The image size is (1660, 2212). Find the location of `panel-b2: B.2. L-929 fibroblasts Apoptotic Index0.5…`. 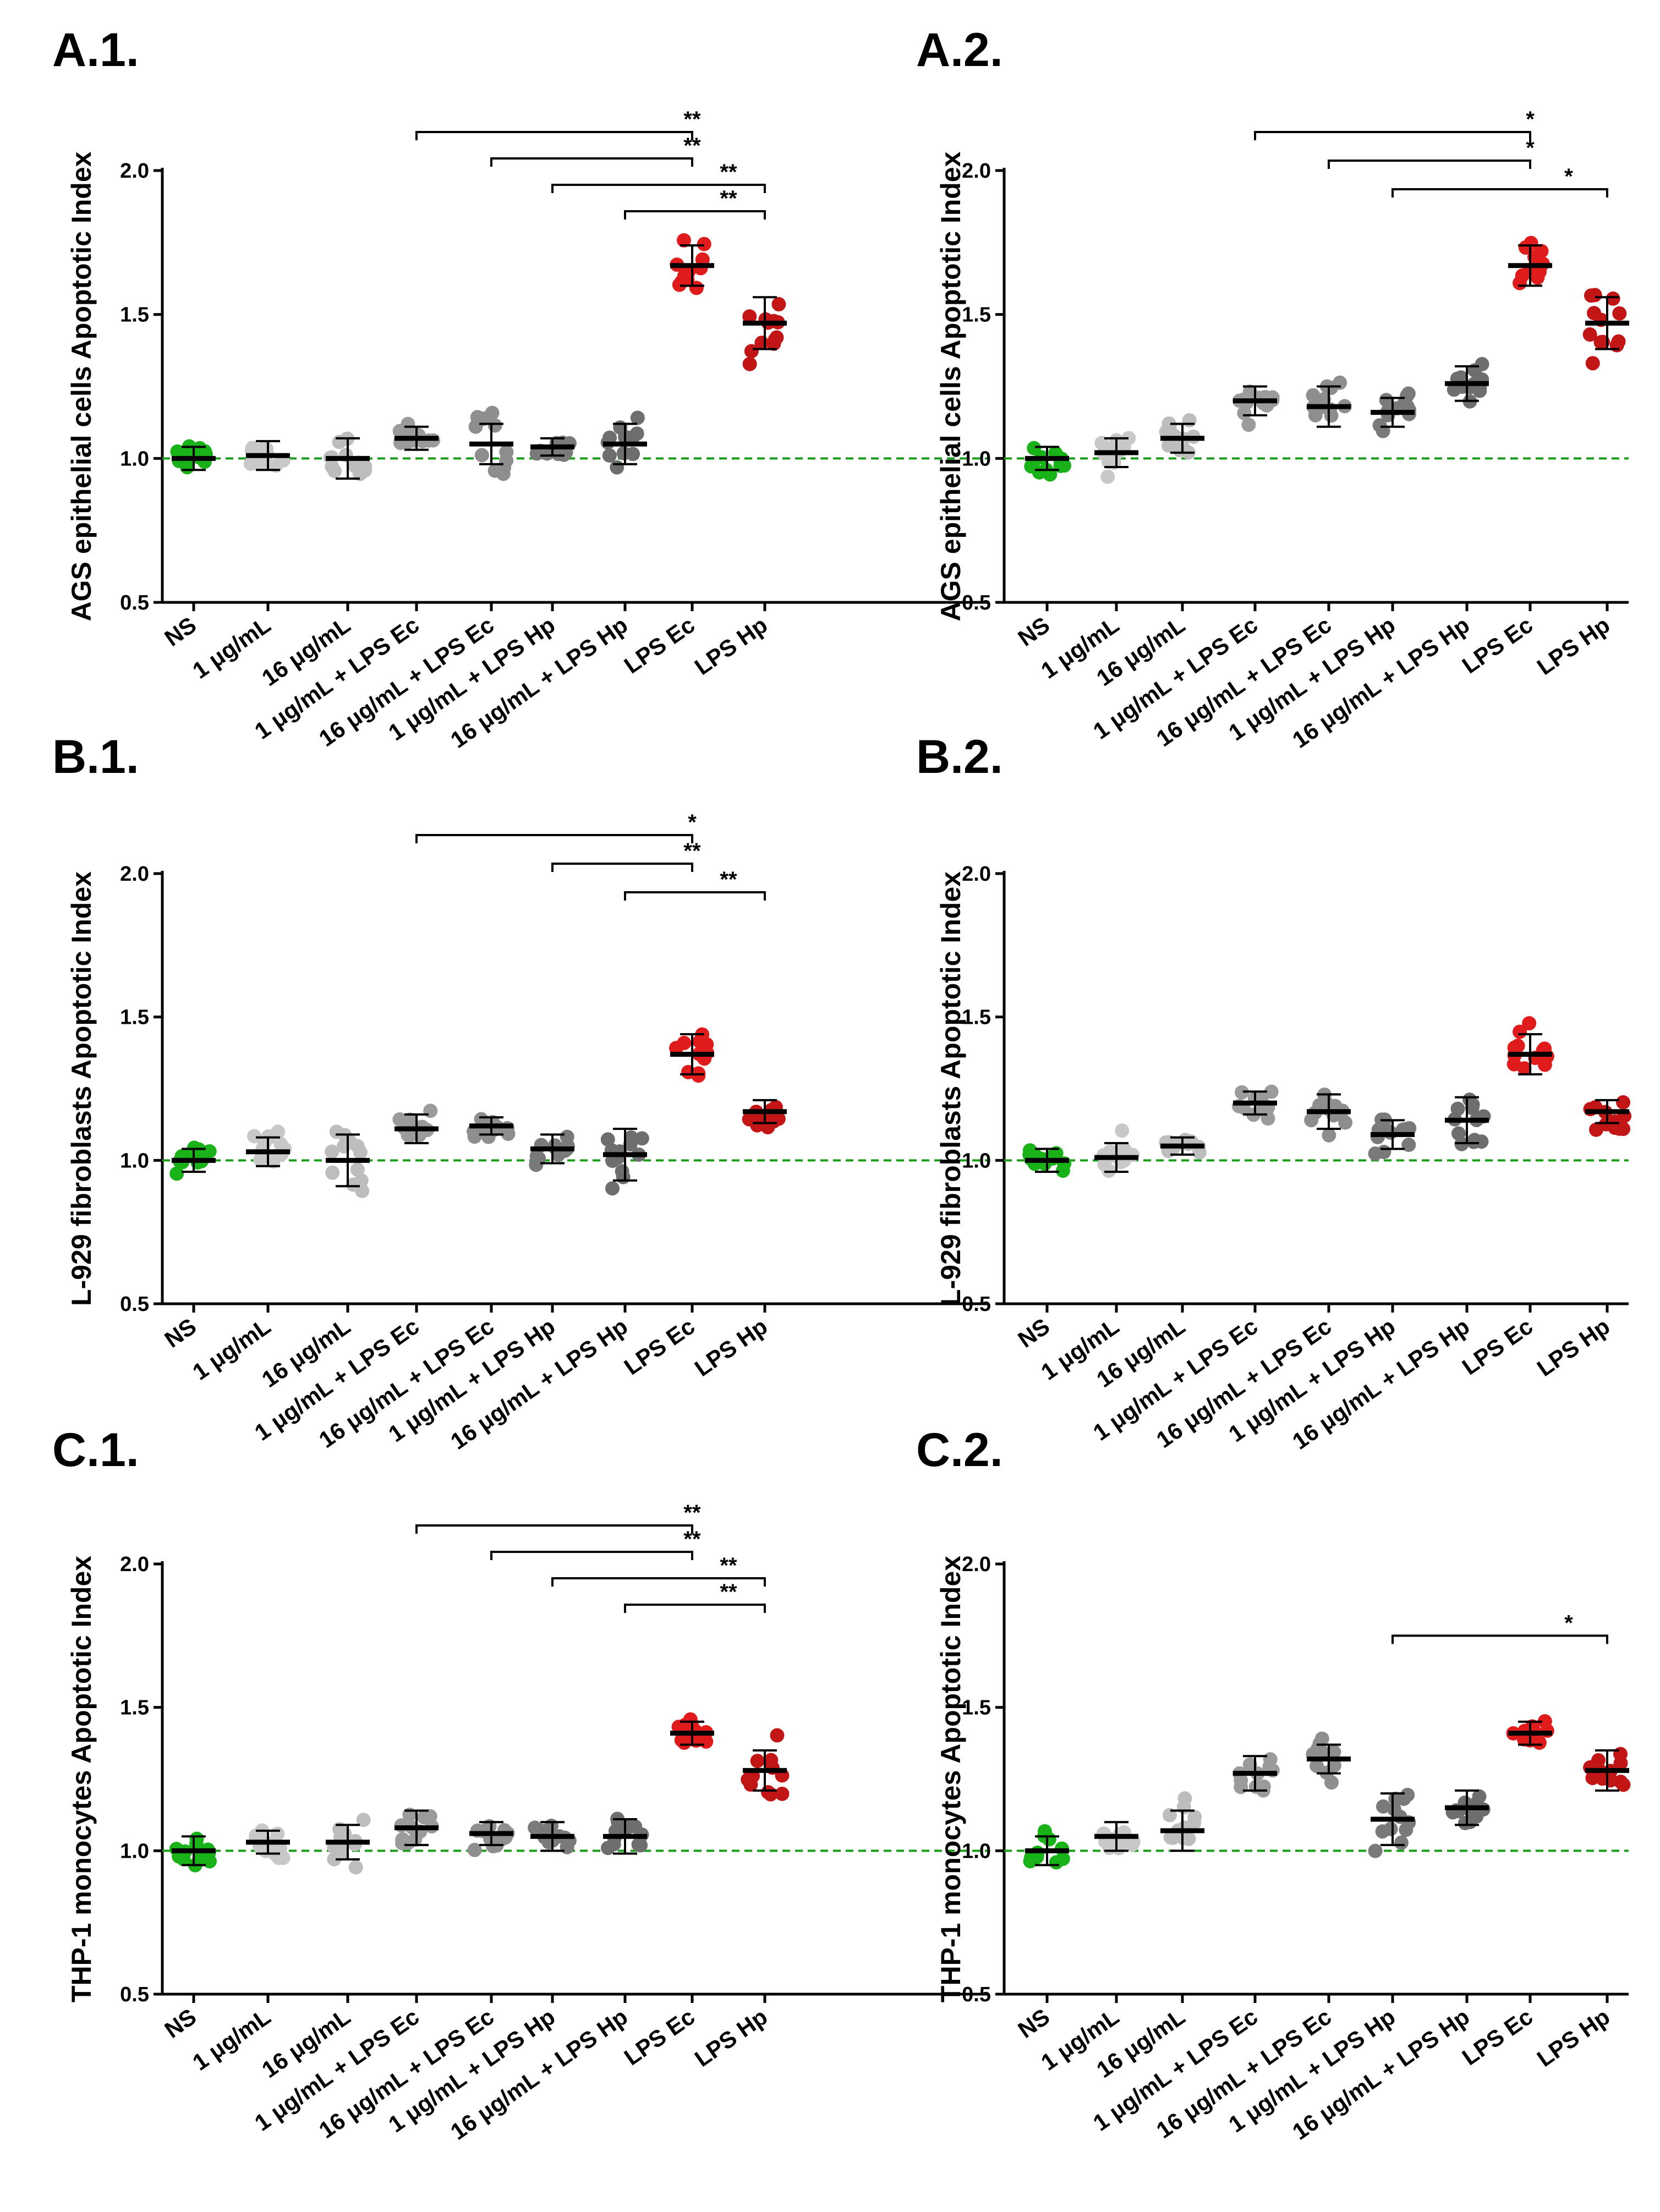

panel-b2: B.2. L-929 fibroblasts Apoptotic Index0.5… is located at coordinates (1274, 1092).